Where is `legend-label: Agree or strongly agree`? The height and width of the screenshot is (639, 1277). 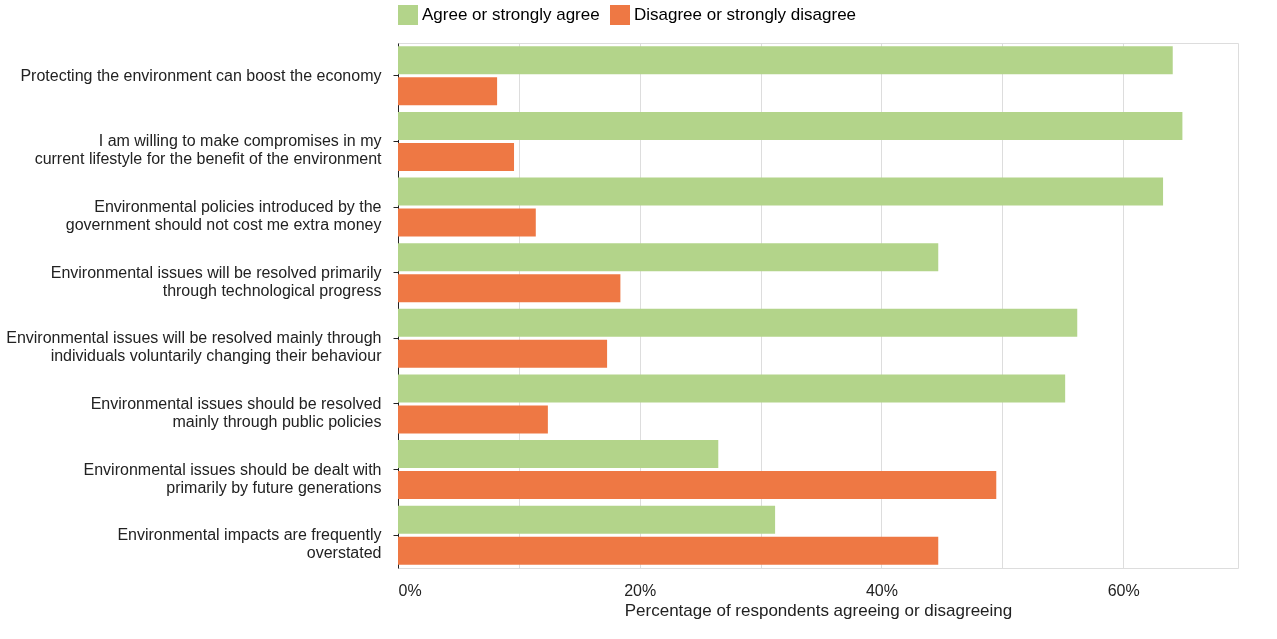 legend-label: Agree or strongly agree is located at coordinates (511, 14).